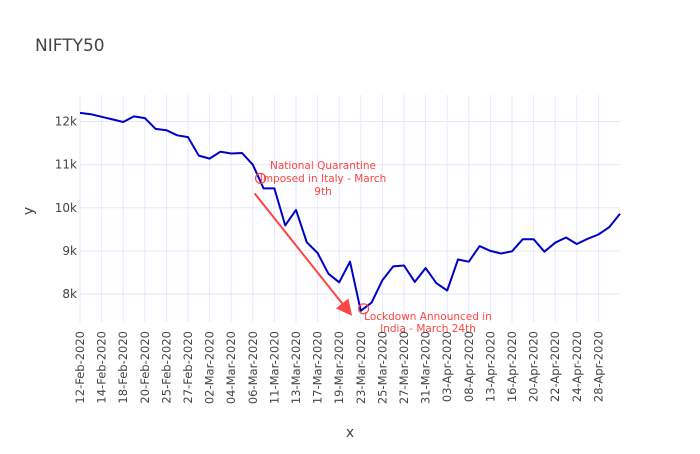 This screenshot has height=454, width=700. Describe the element at coordinates (318, 367) in the screenshot. I see `x-tick-label: 17-Mar-2020` at that location.